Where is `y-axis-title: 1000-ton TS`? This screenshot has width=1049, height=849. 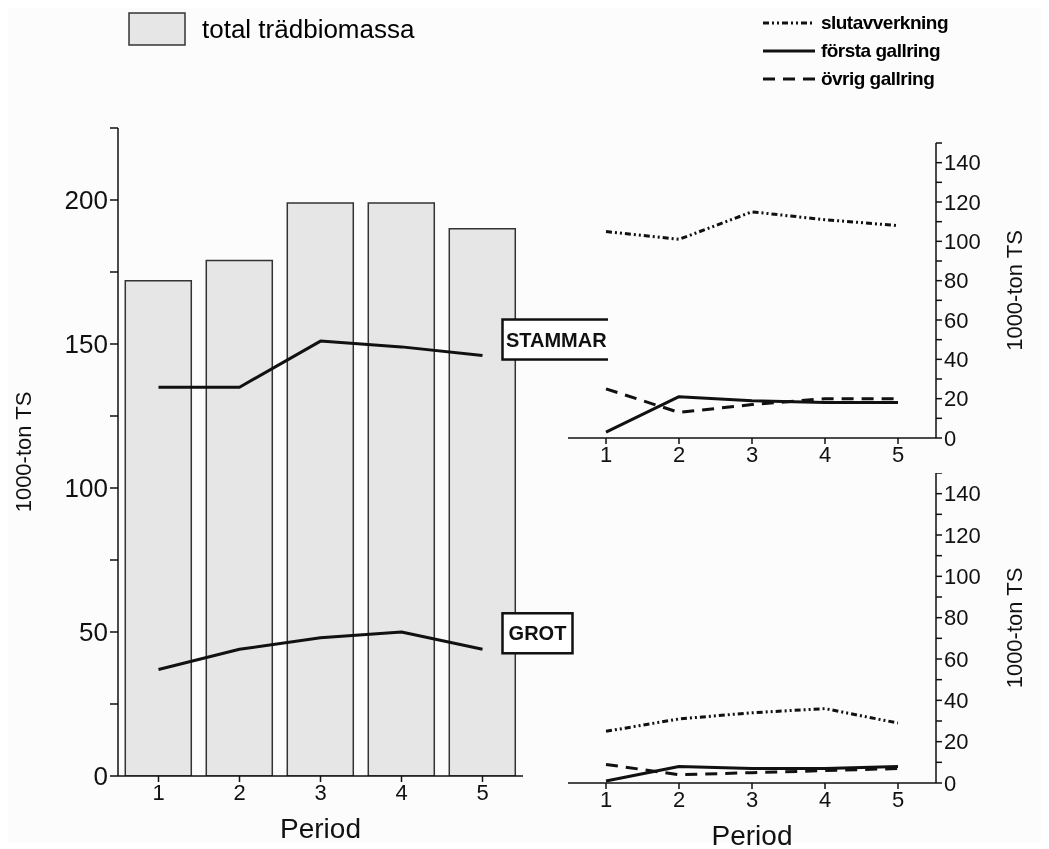
y-axis-title: 1000-ton TS is located at coordinates (23, 452).